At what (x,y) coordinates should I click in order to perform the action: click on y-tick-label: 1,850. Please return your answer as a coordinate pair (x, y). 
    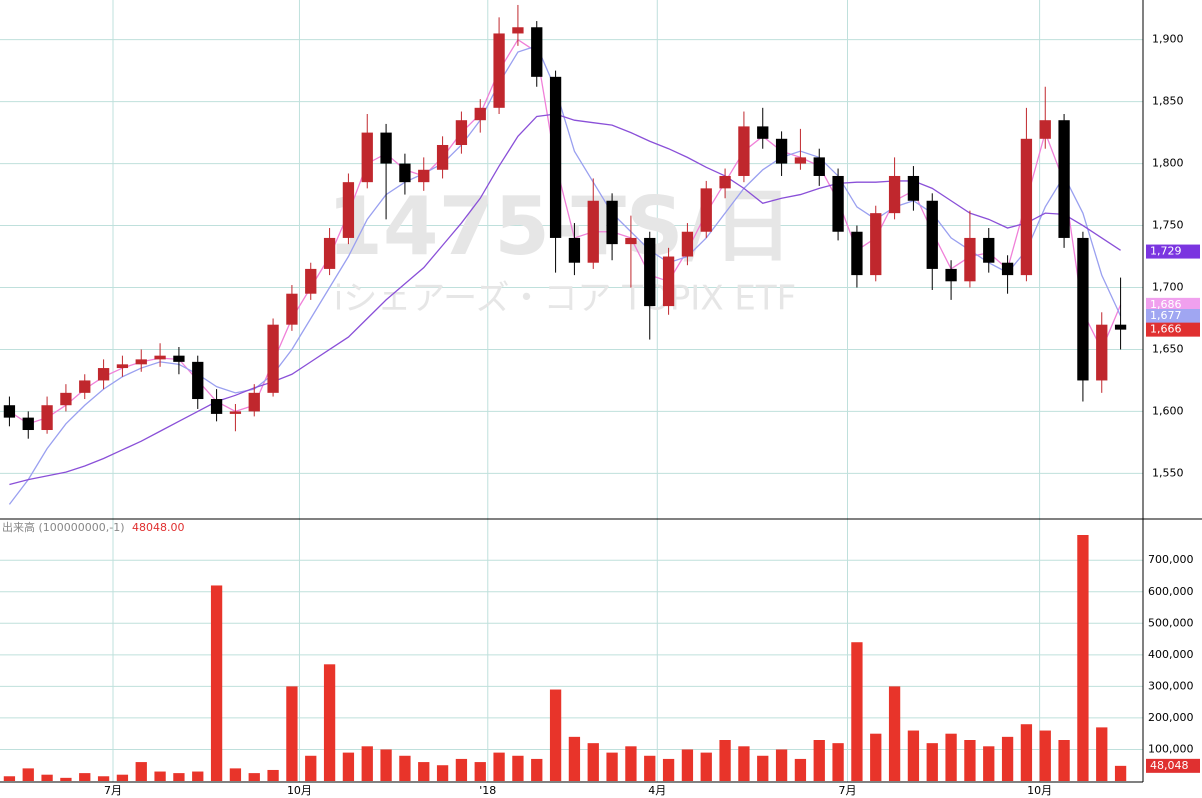
    Looking at the image, I should click on (1168, 101).